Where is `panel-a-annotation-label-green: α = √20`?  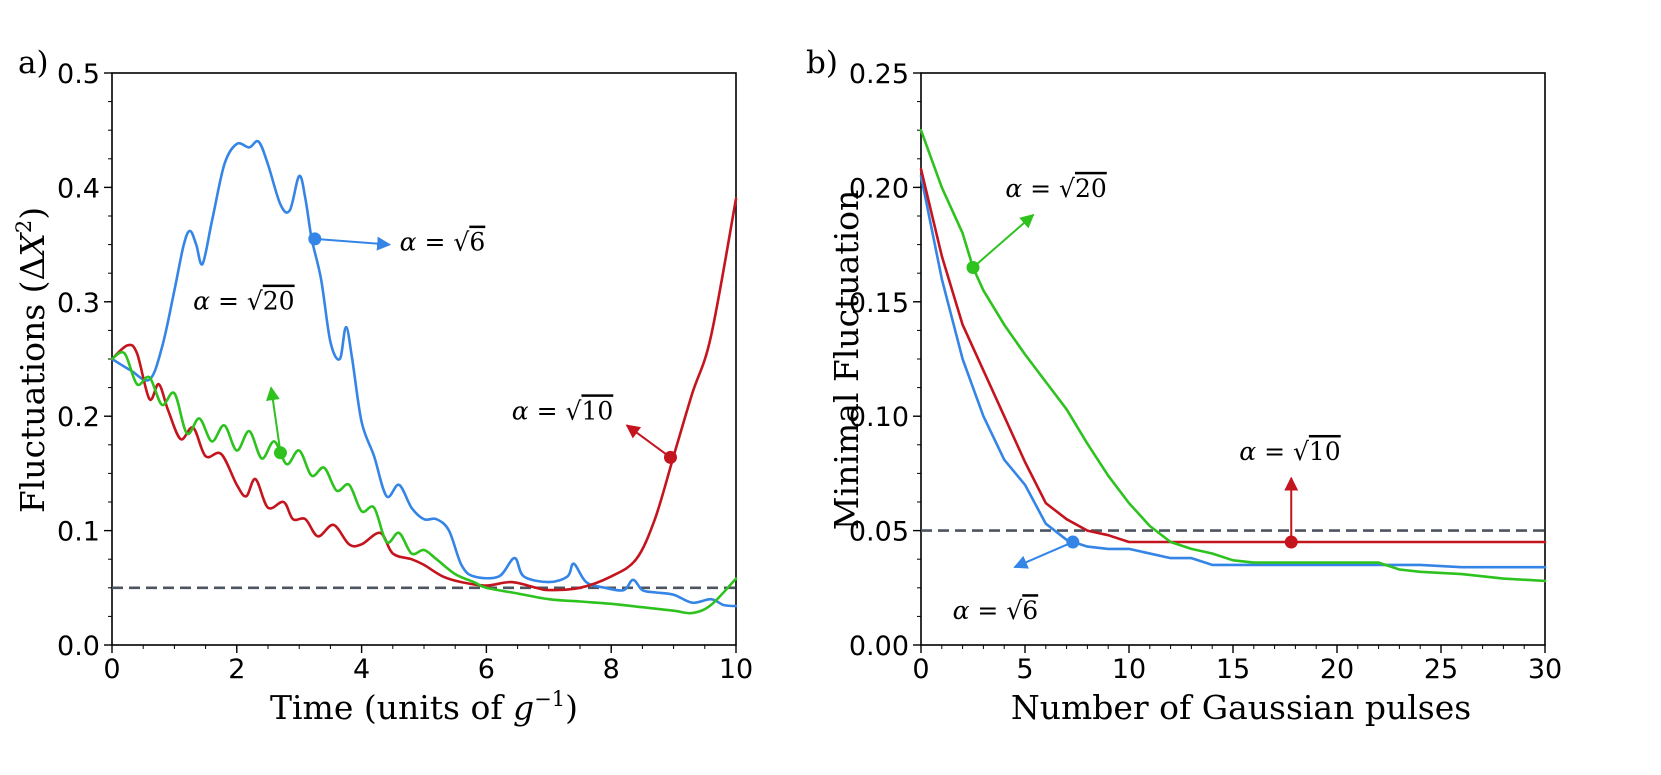 panel-a-annotation-label-green: α = √20 is located at coordinates (243, 301).